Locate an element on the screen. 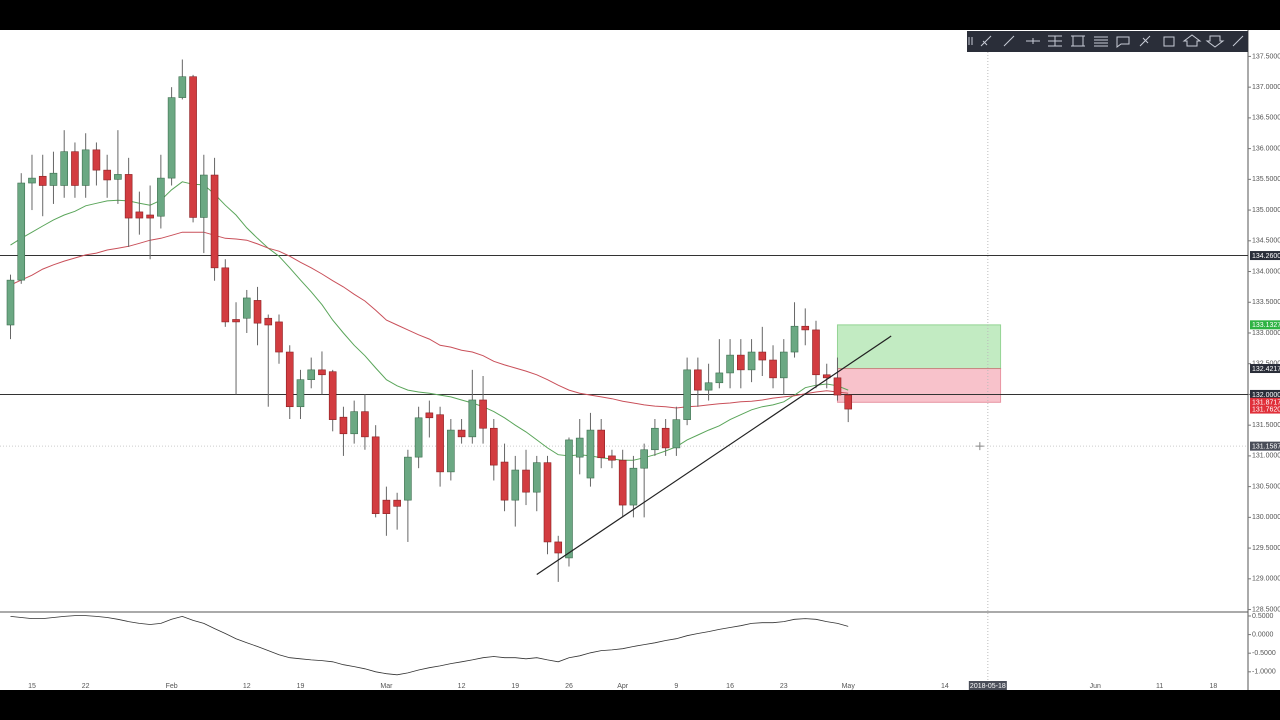 The image size is (1280, 720). drawing-toolbar is located at coordinates (1107, 41).